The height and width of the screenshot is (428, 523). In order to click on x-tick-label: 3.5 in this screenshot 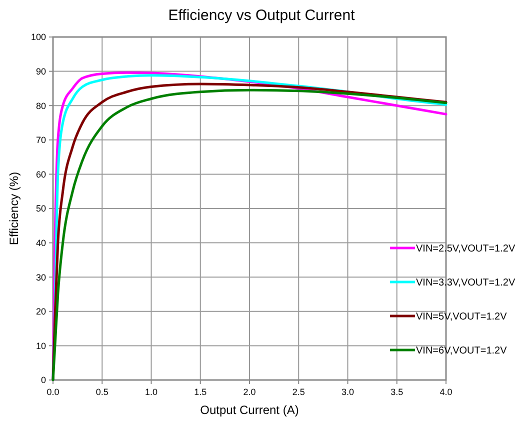, I will do `click(397, 392)`.